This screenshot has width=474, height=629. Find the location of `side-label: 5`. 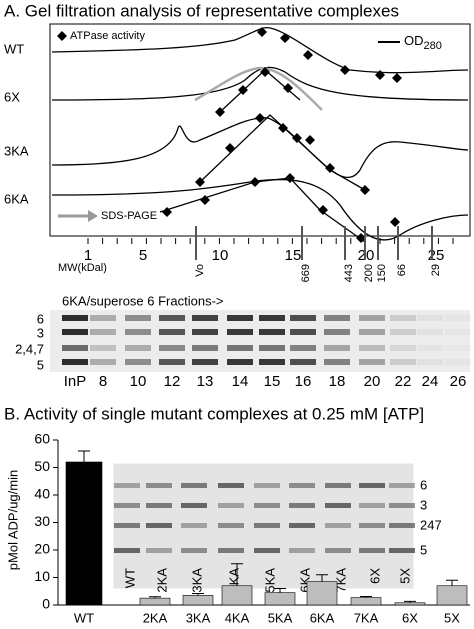

side-label: 5 is located at coordinates (40, 364).